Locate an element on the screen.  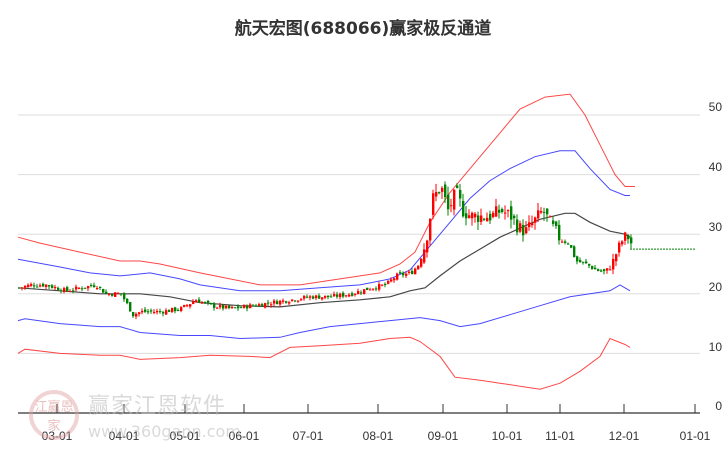
watermark-url: www.360gann.com is located at coordinates (164, 431).